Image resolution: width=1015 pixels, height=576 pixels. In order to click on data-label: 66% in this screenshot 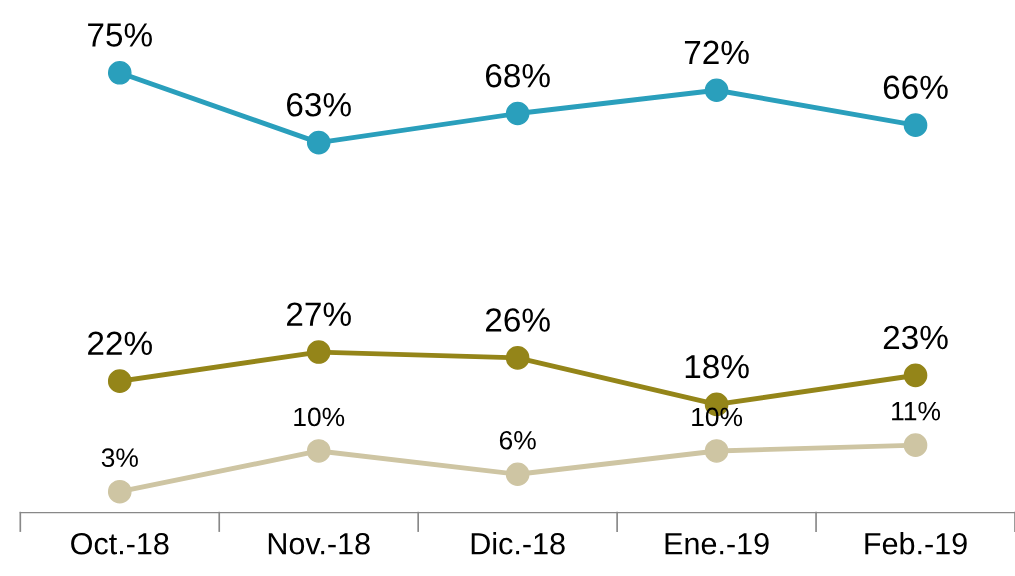, I will do `click(915, 87)`.